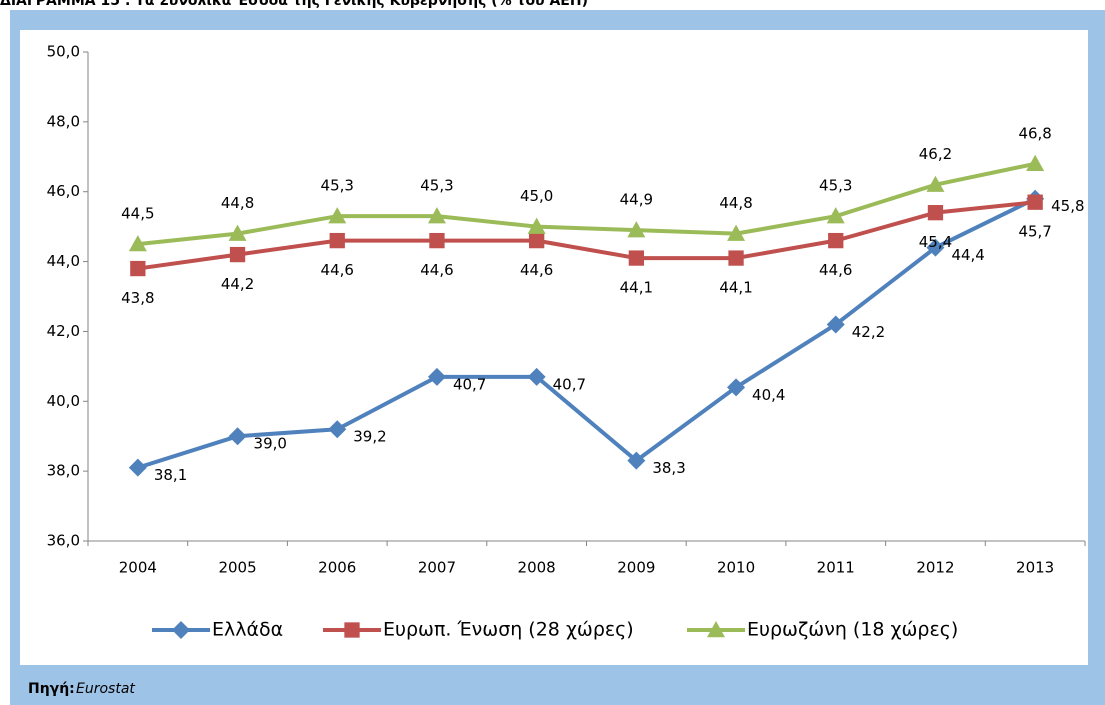 The image size is (1105, 705). Describe the element at coordinates (105, 689) in the screenshot. I see `source-text: Eurostat` at that location.